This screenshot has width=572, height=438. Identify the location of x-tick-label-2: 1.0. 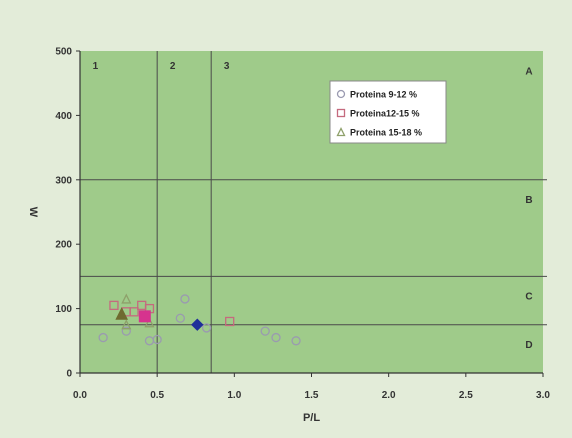
(234, 395).